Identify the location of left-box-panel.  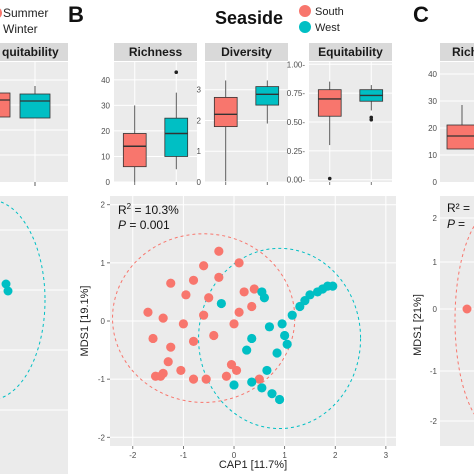
(34, 122).